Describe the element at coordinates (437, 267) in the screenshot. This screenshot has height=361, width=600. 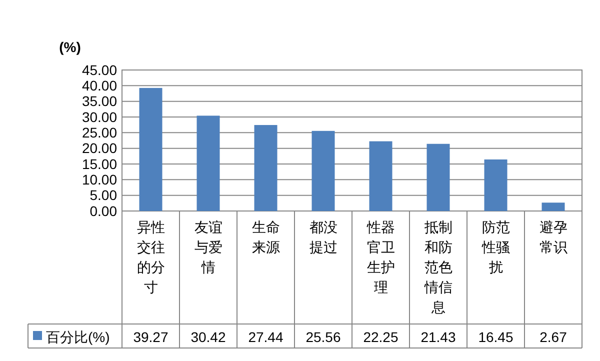
I see `x-tick-label: 抵制和防范色情信息` at that location.